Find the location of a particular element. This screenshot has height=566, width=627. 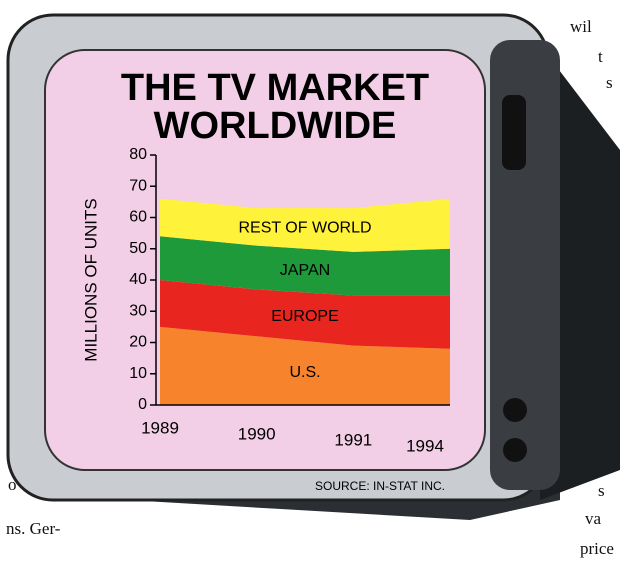

y-tick-label: 80 is located at coordinates (138, 154).